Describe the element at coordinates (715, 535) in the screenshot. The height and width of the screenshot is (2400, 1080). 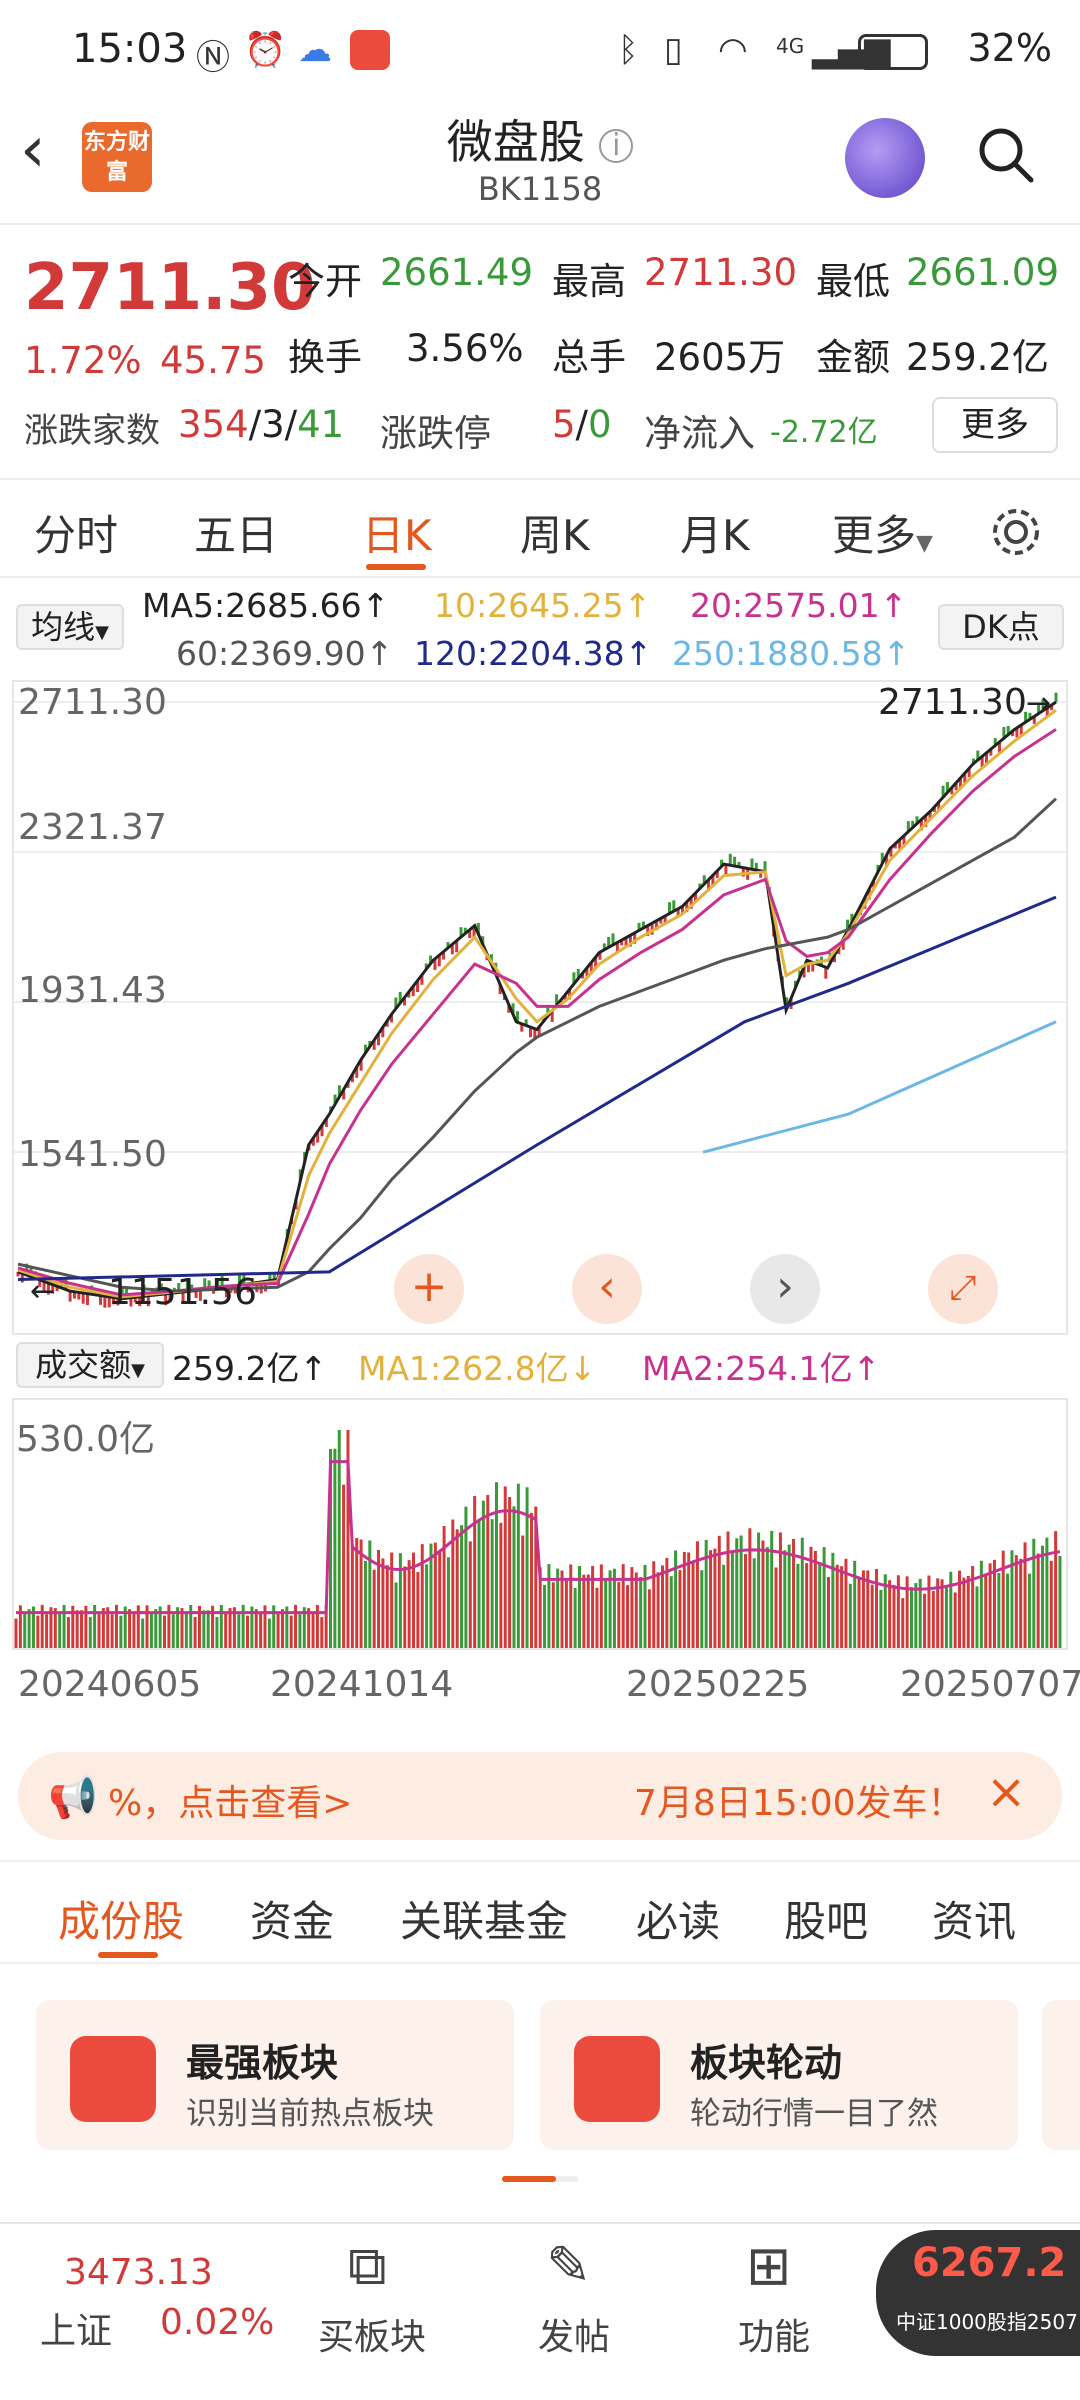
I see `tab-monthly-k: 月K` at that location.